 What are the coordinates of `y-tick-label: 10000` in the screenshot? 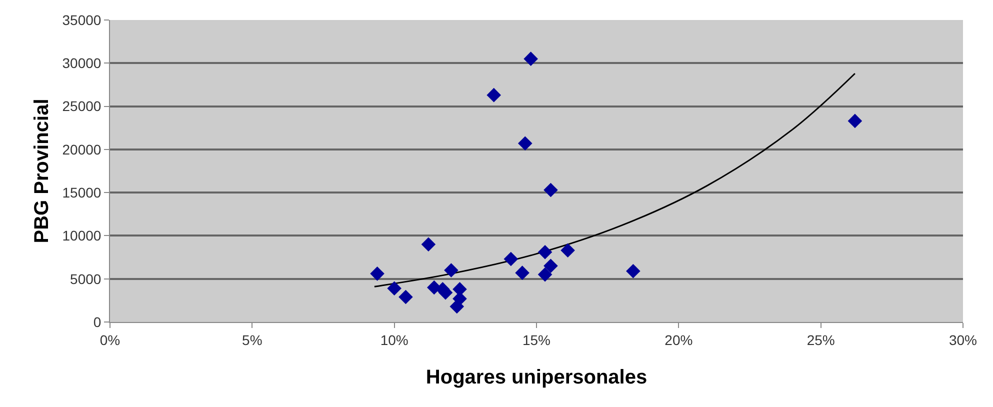 It's located at (82, 236).